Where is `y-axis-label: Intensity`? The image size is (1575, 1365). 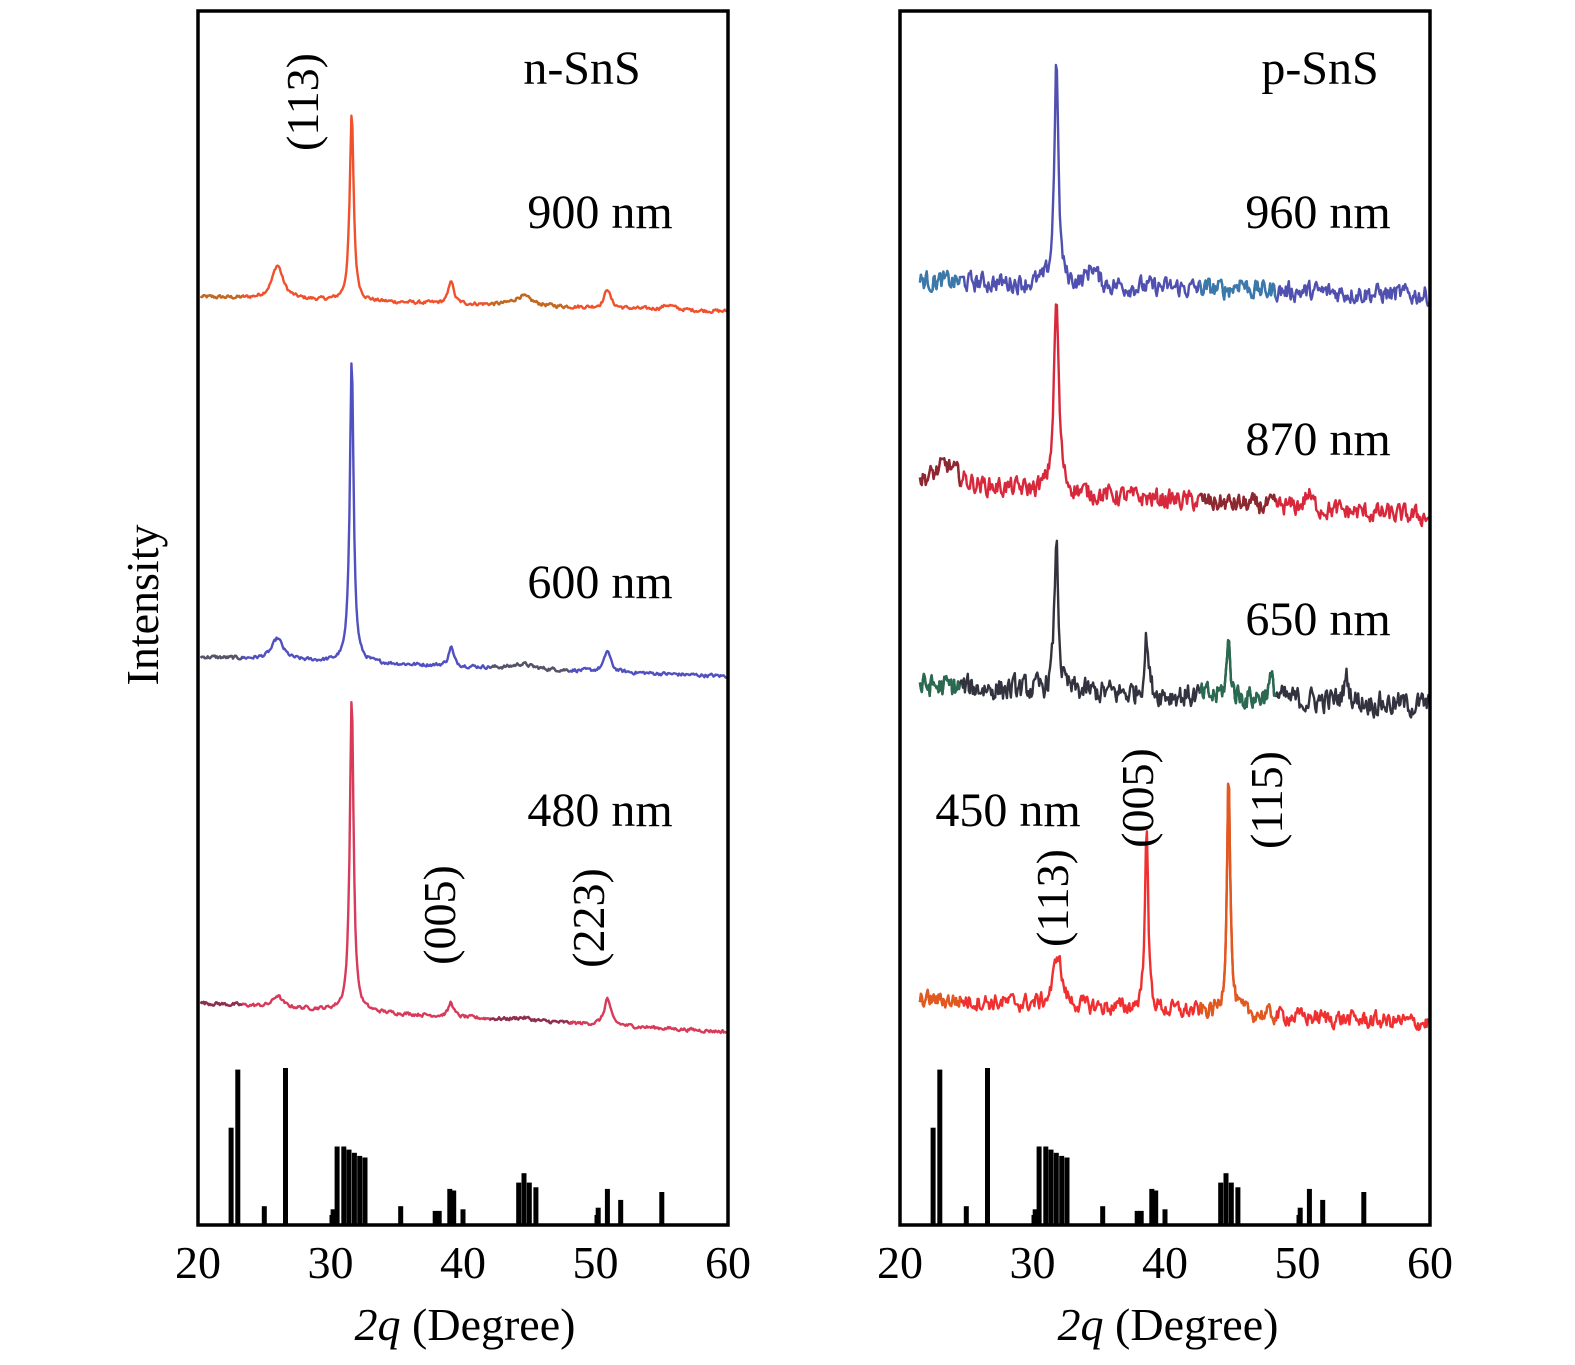
y-axis-label: Intensity is located at coordinates (142, 605).